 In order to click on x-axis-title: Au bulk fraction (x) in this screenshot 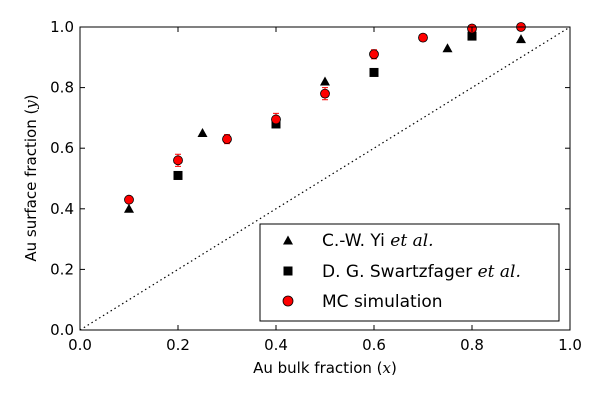, I will do `click(325, 368)`.